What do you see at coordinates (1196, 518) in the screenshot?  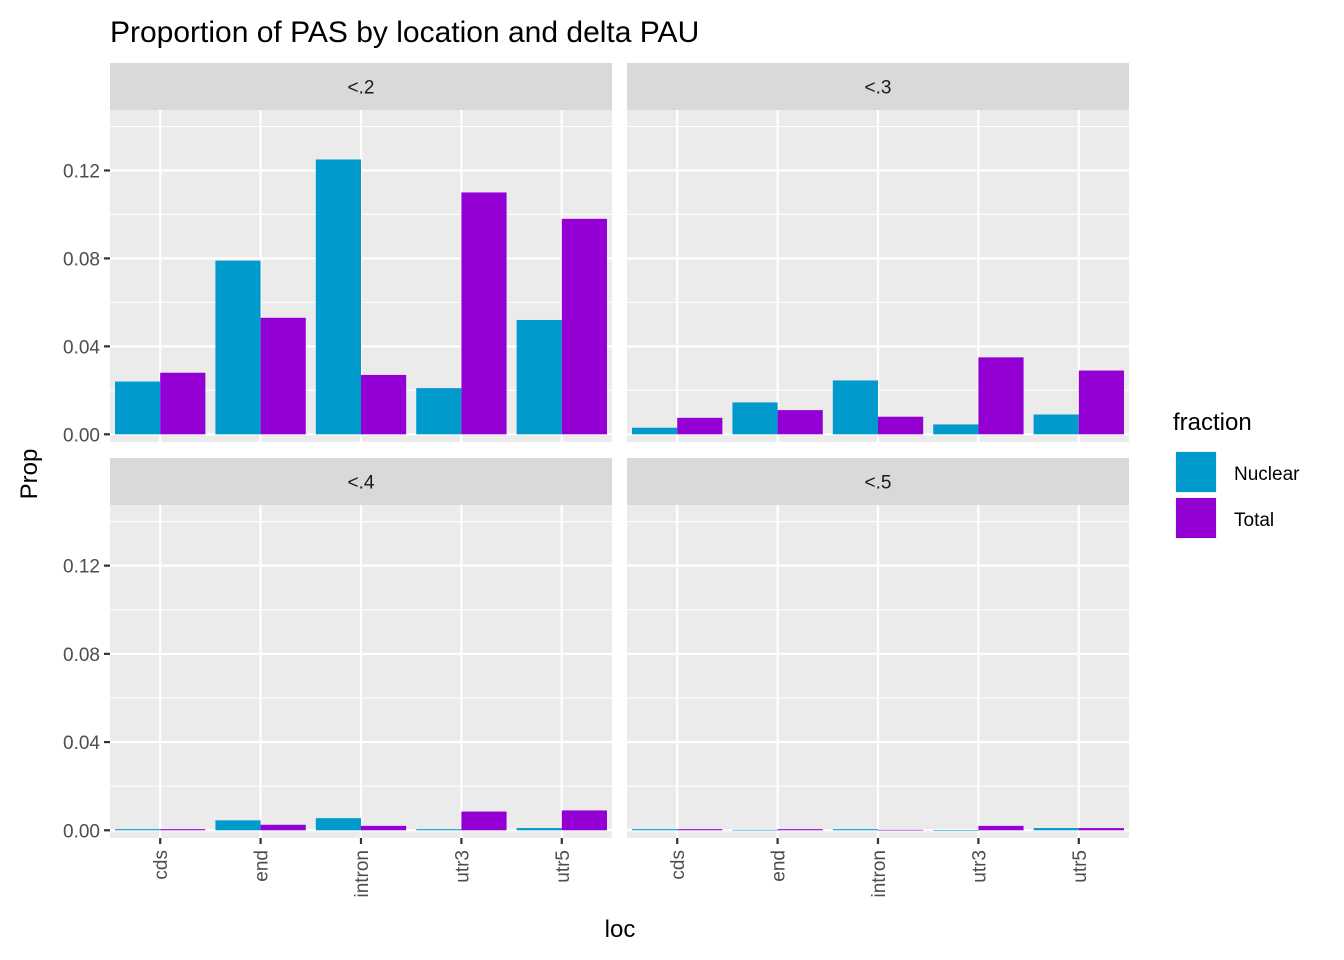 I see `legend-swatch-total` at bounding box center [1196, 518].